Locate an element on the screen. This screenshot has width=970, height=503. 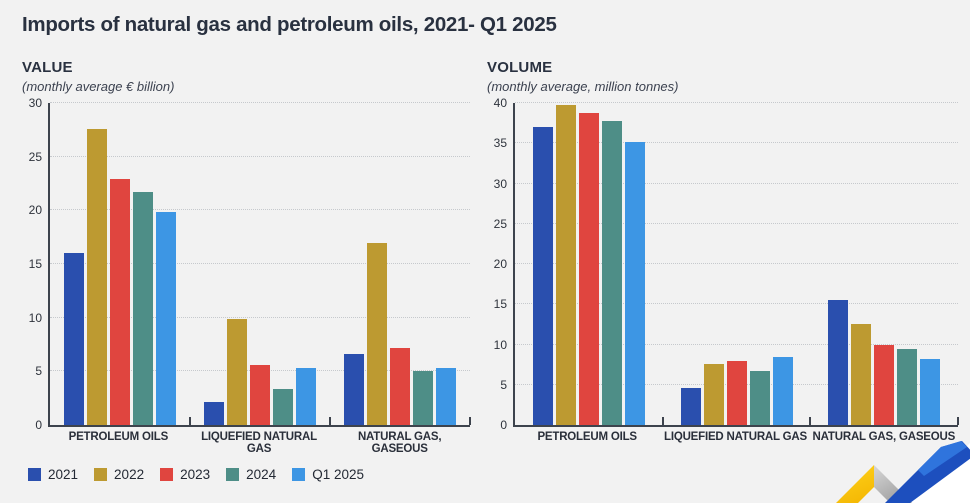
legend-item: 2022 is located at coordinates (119, 474).